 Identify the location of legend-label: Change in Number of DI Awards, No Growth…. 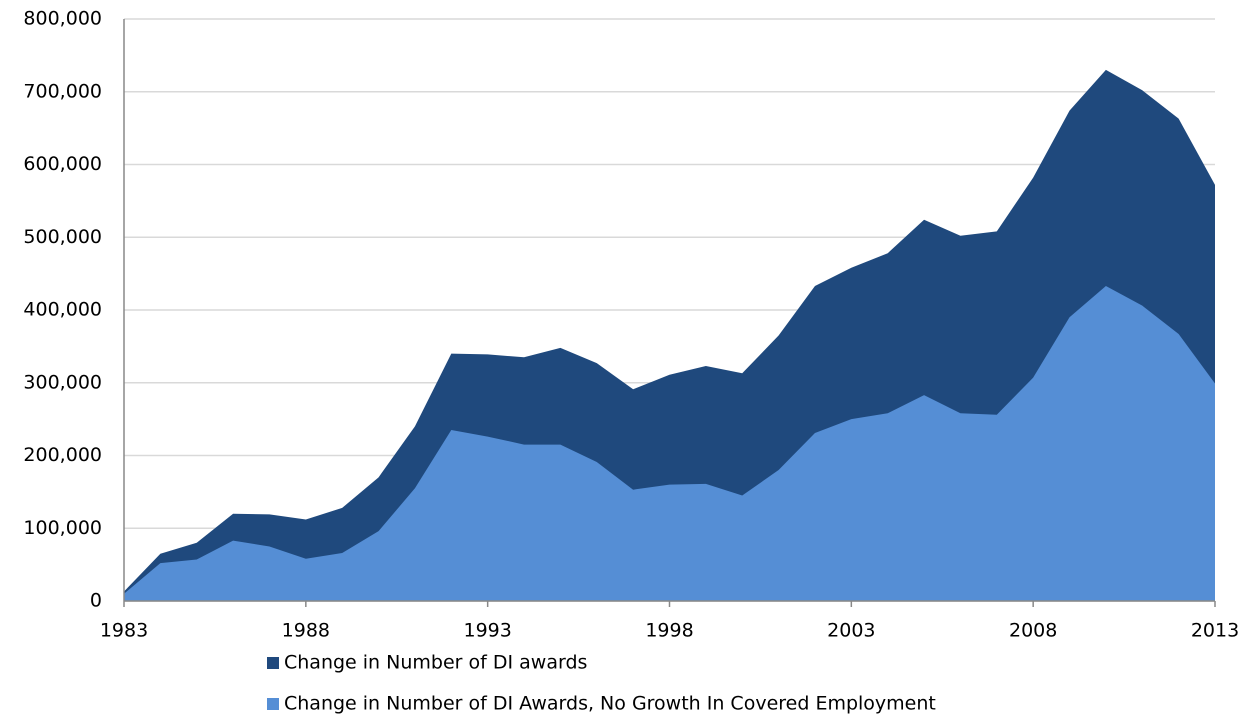
(610, 704).